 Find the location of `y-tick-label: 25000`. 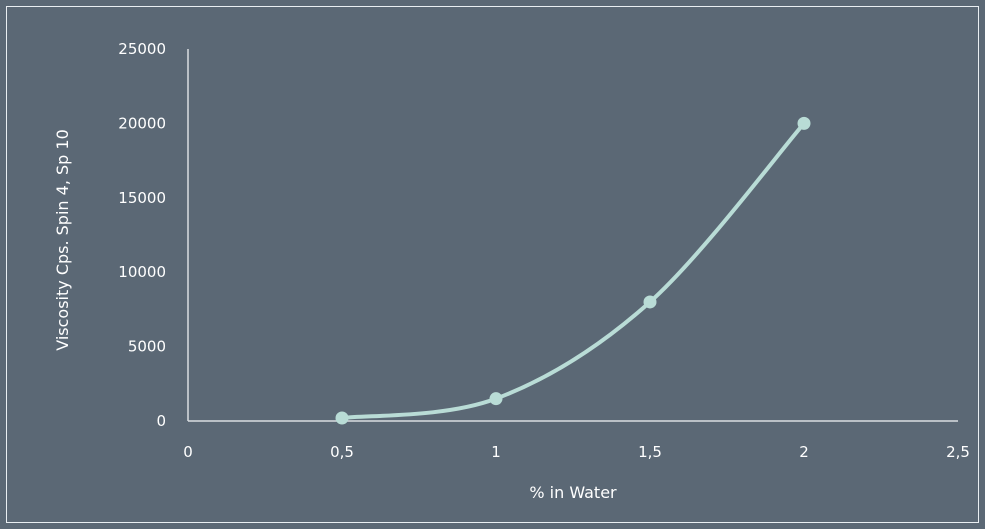

y-tick-label: 25000 is located at coordinates (142, 49).